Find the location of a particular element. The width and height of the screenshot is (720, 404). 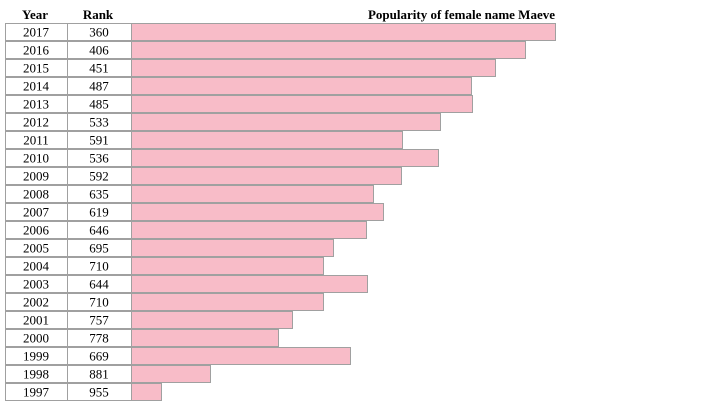

year-label: 2015 is located at coordinates (36, 68).